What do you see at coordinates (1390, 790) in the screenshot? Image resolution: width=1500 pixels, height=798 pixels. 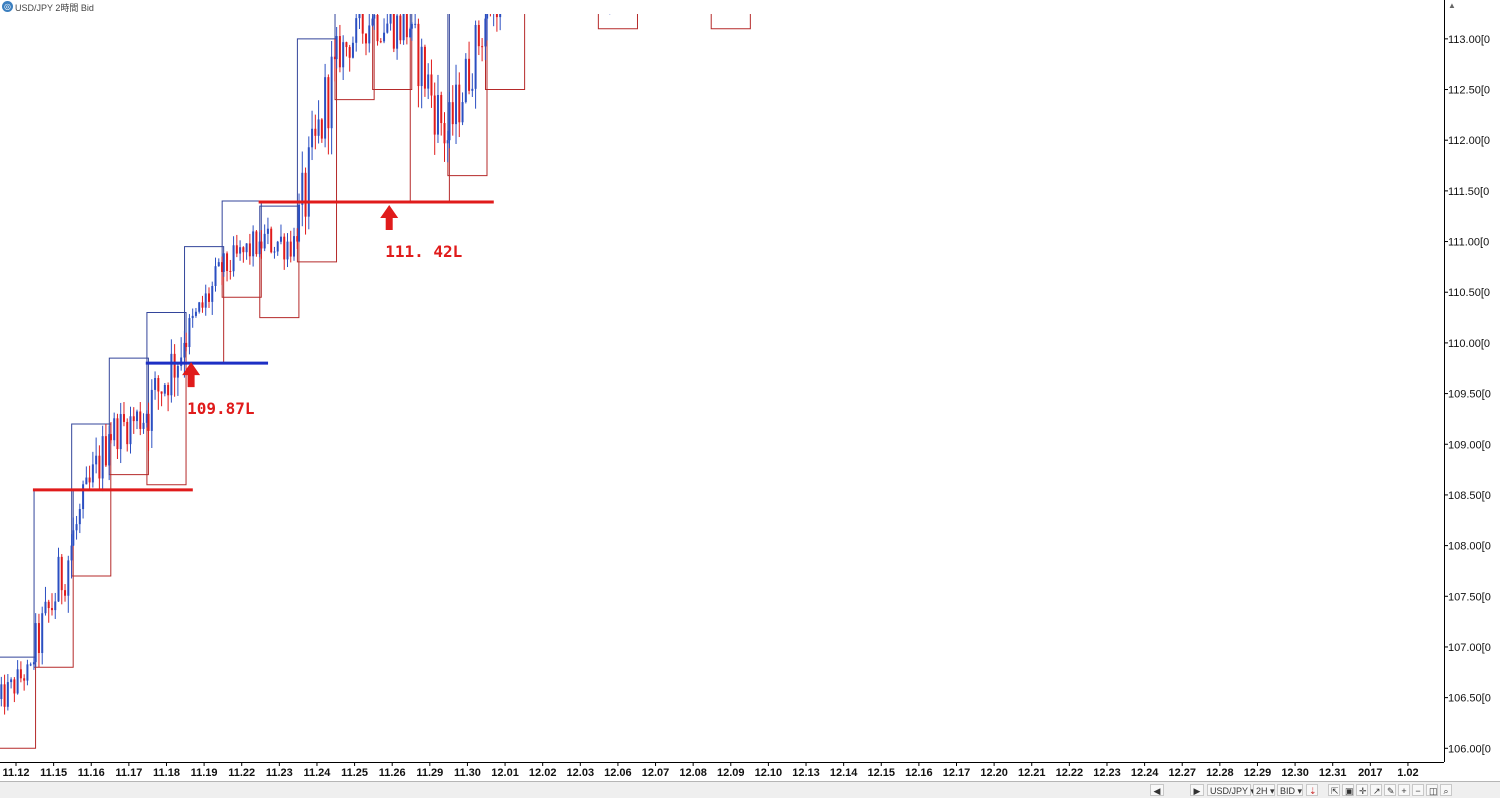 I see `draw-icon: ✎` at bounding box center [1390, 790].